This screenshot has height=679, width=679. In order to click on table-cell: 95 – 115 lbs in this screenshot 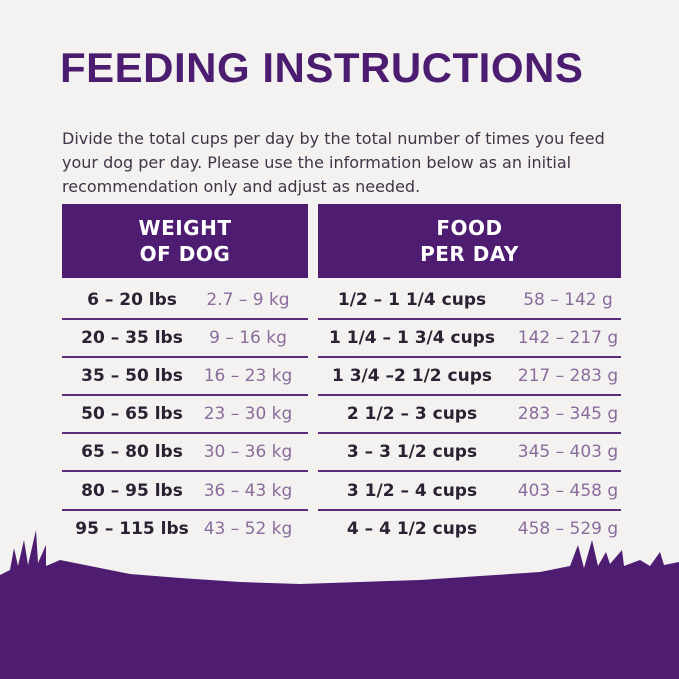, I will do `click(132, 528)`.